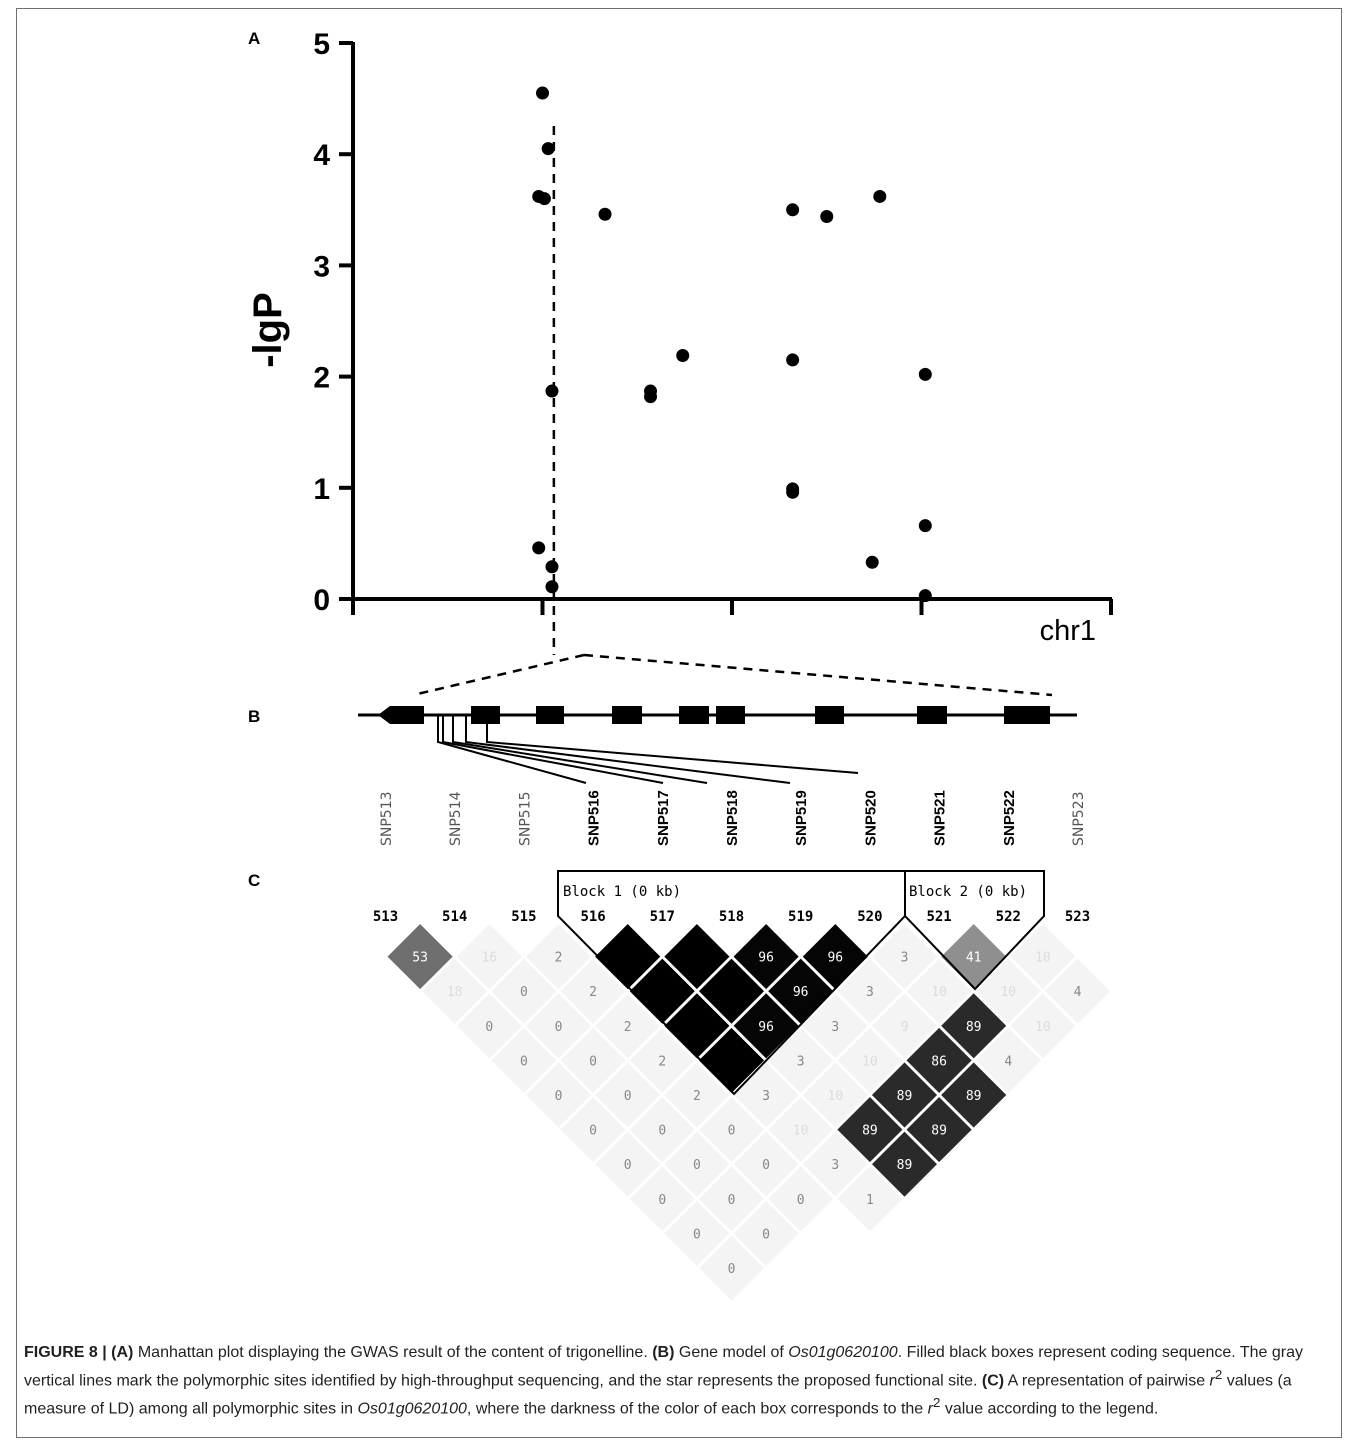  I want to click on snp-label: SNP523, so click(1079, 818).